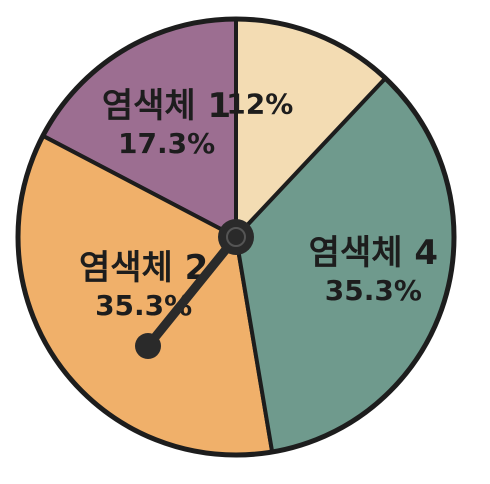 The image size is (490, 484). What do you see at coordinates (259, 103) in the screenshot?
I see `slice-value-label: 12%` at bounding box center [259, 103].